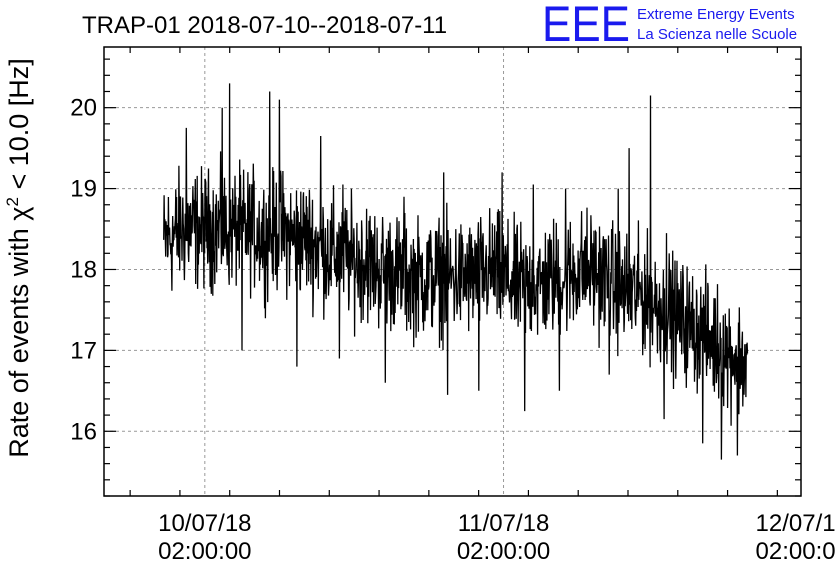 The image size is (836, 572). I want to click on chart-title: TRAP-01 2018-07-10--2018-07-11, so click(264, 25).